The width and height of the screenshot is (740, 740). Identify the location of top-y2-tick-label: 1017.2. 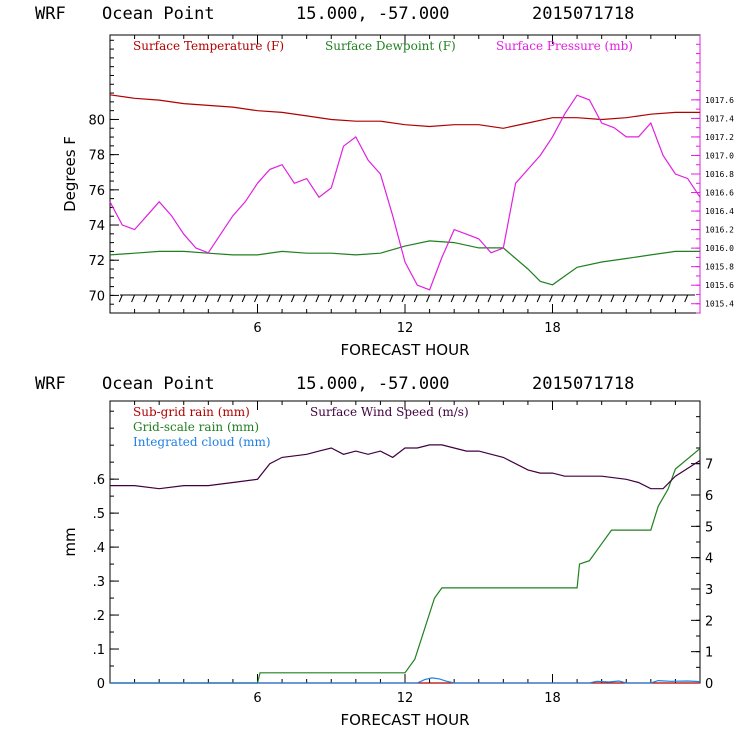
(719, 137).